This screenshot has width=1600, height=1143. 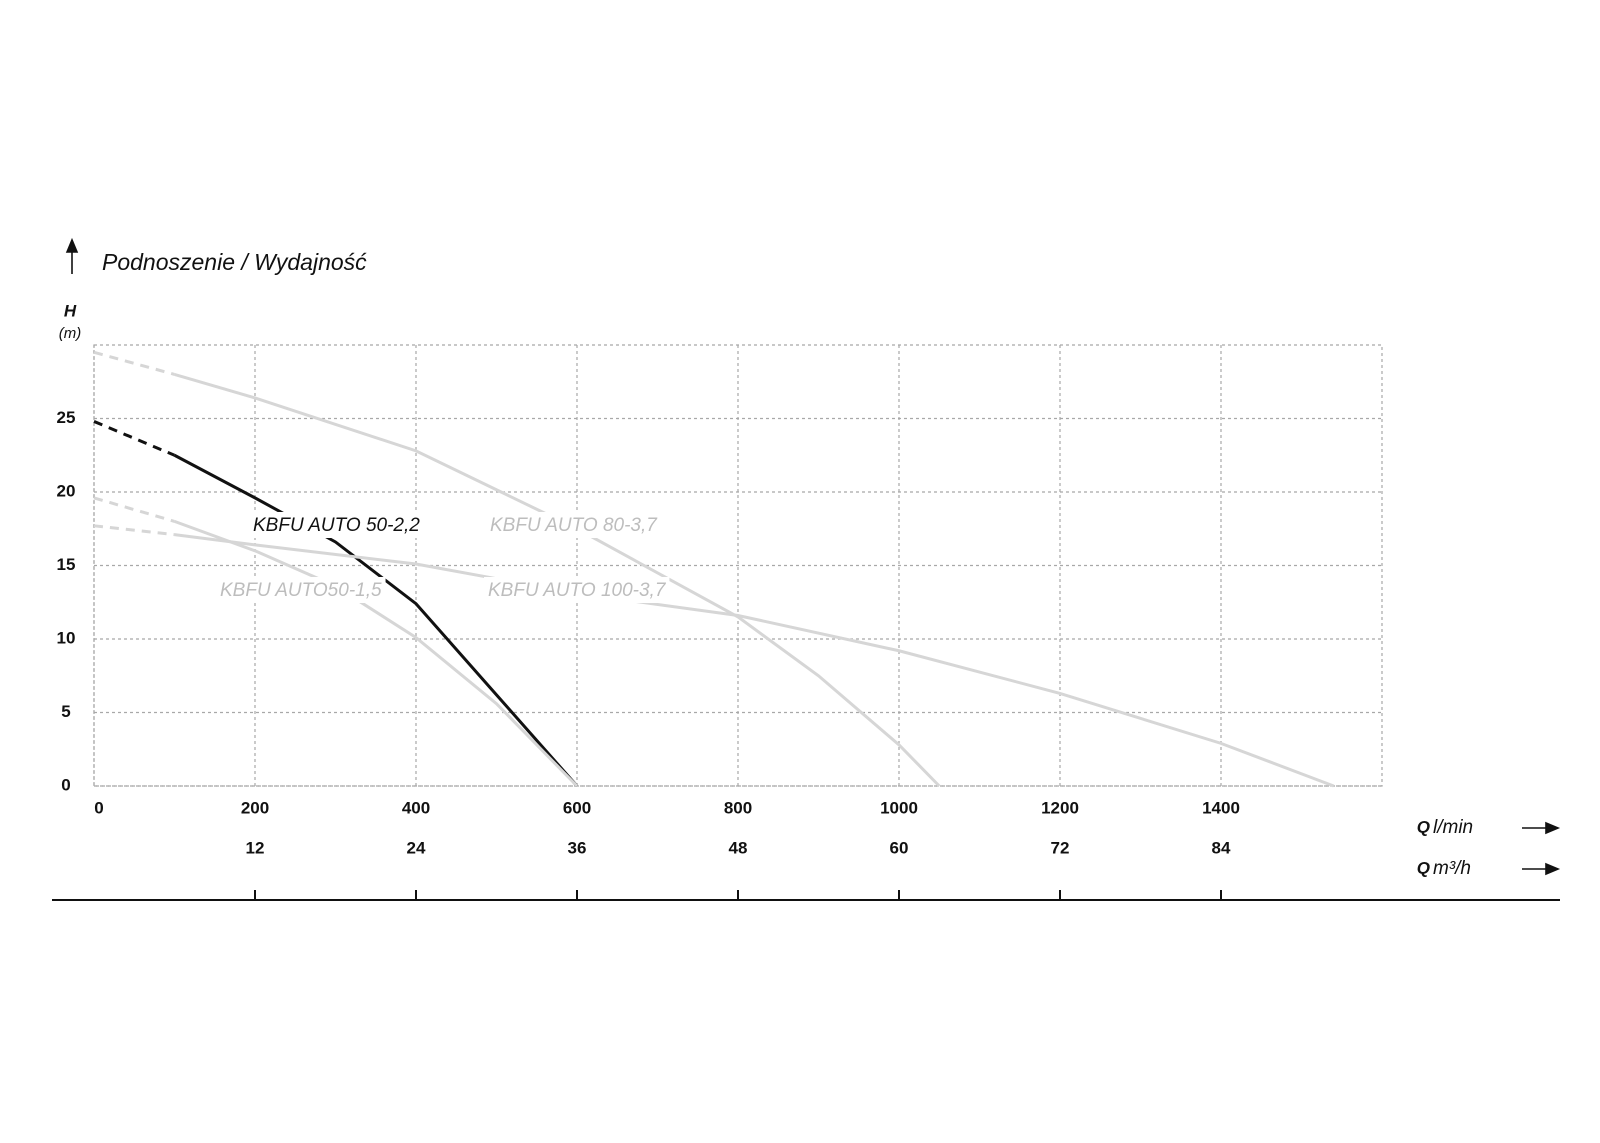 I want to click on x2-tick-label: 24, so click(x=416, y=847).